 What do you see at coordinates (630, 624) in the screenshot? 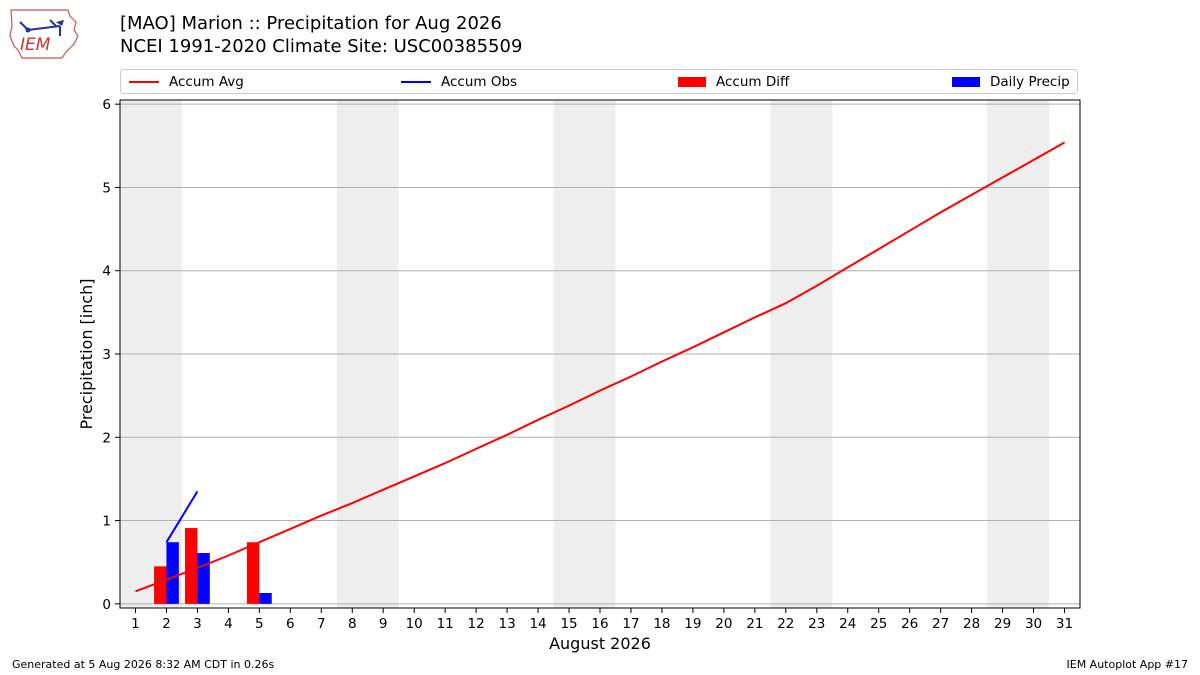
I see `x-tick-label: 17` at bounding box center [630, 624].